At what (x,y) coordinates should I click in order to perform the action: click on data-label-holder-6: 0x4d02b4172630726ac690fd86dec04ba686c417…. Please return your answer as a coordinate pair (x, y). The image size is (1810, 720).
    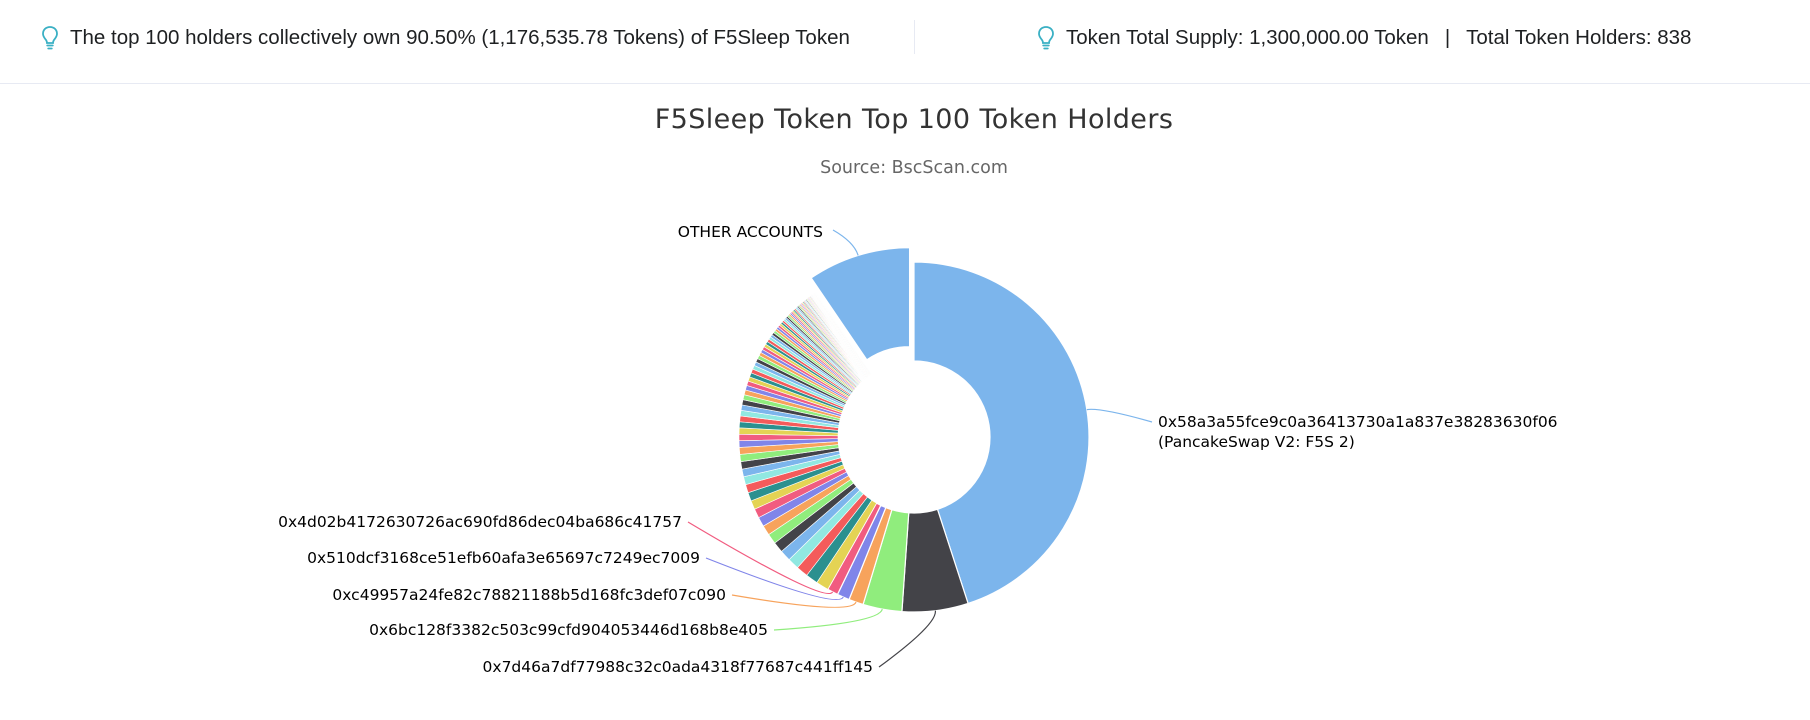
    Looking at the image, I should click on (480, 522).